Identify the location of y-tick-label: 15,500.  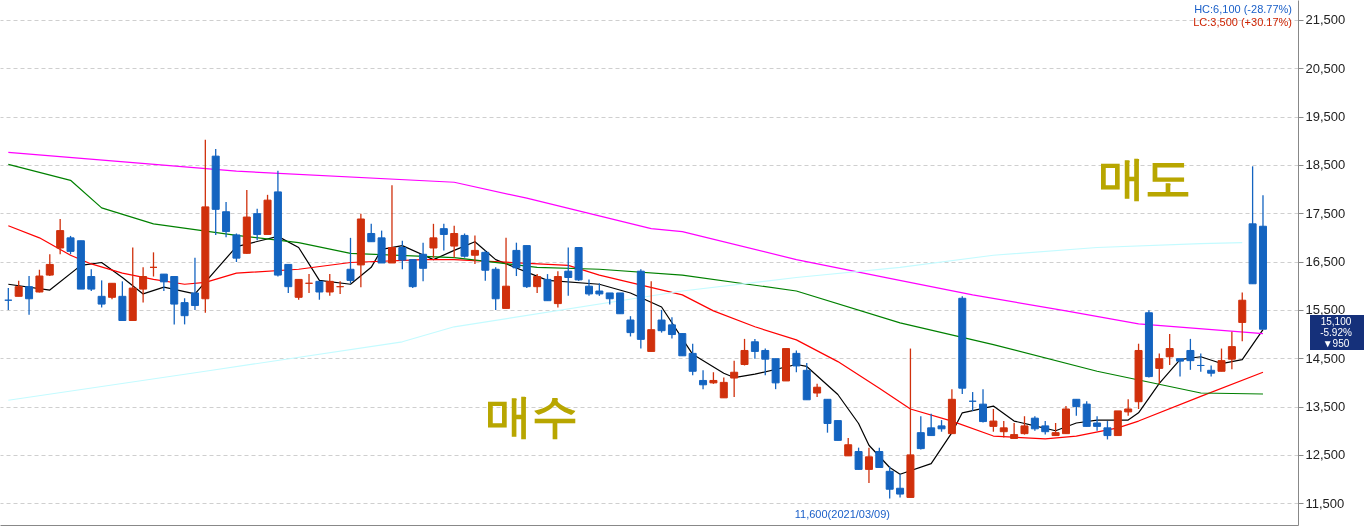
(1325, 310).